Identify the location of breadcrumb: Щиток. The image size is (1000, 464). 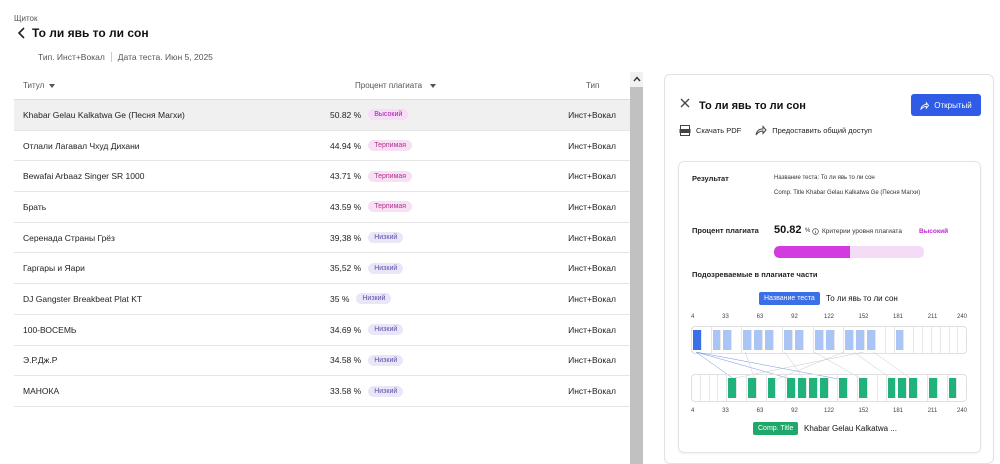
(26, 18).